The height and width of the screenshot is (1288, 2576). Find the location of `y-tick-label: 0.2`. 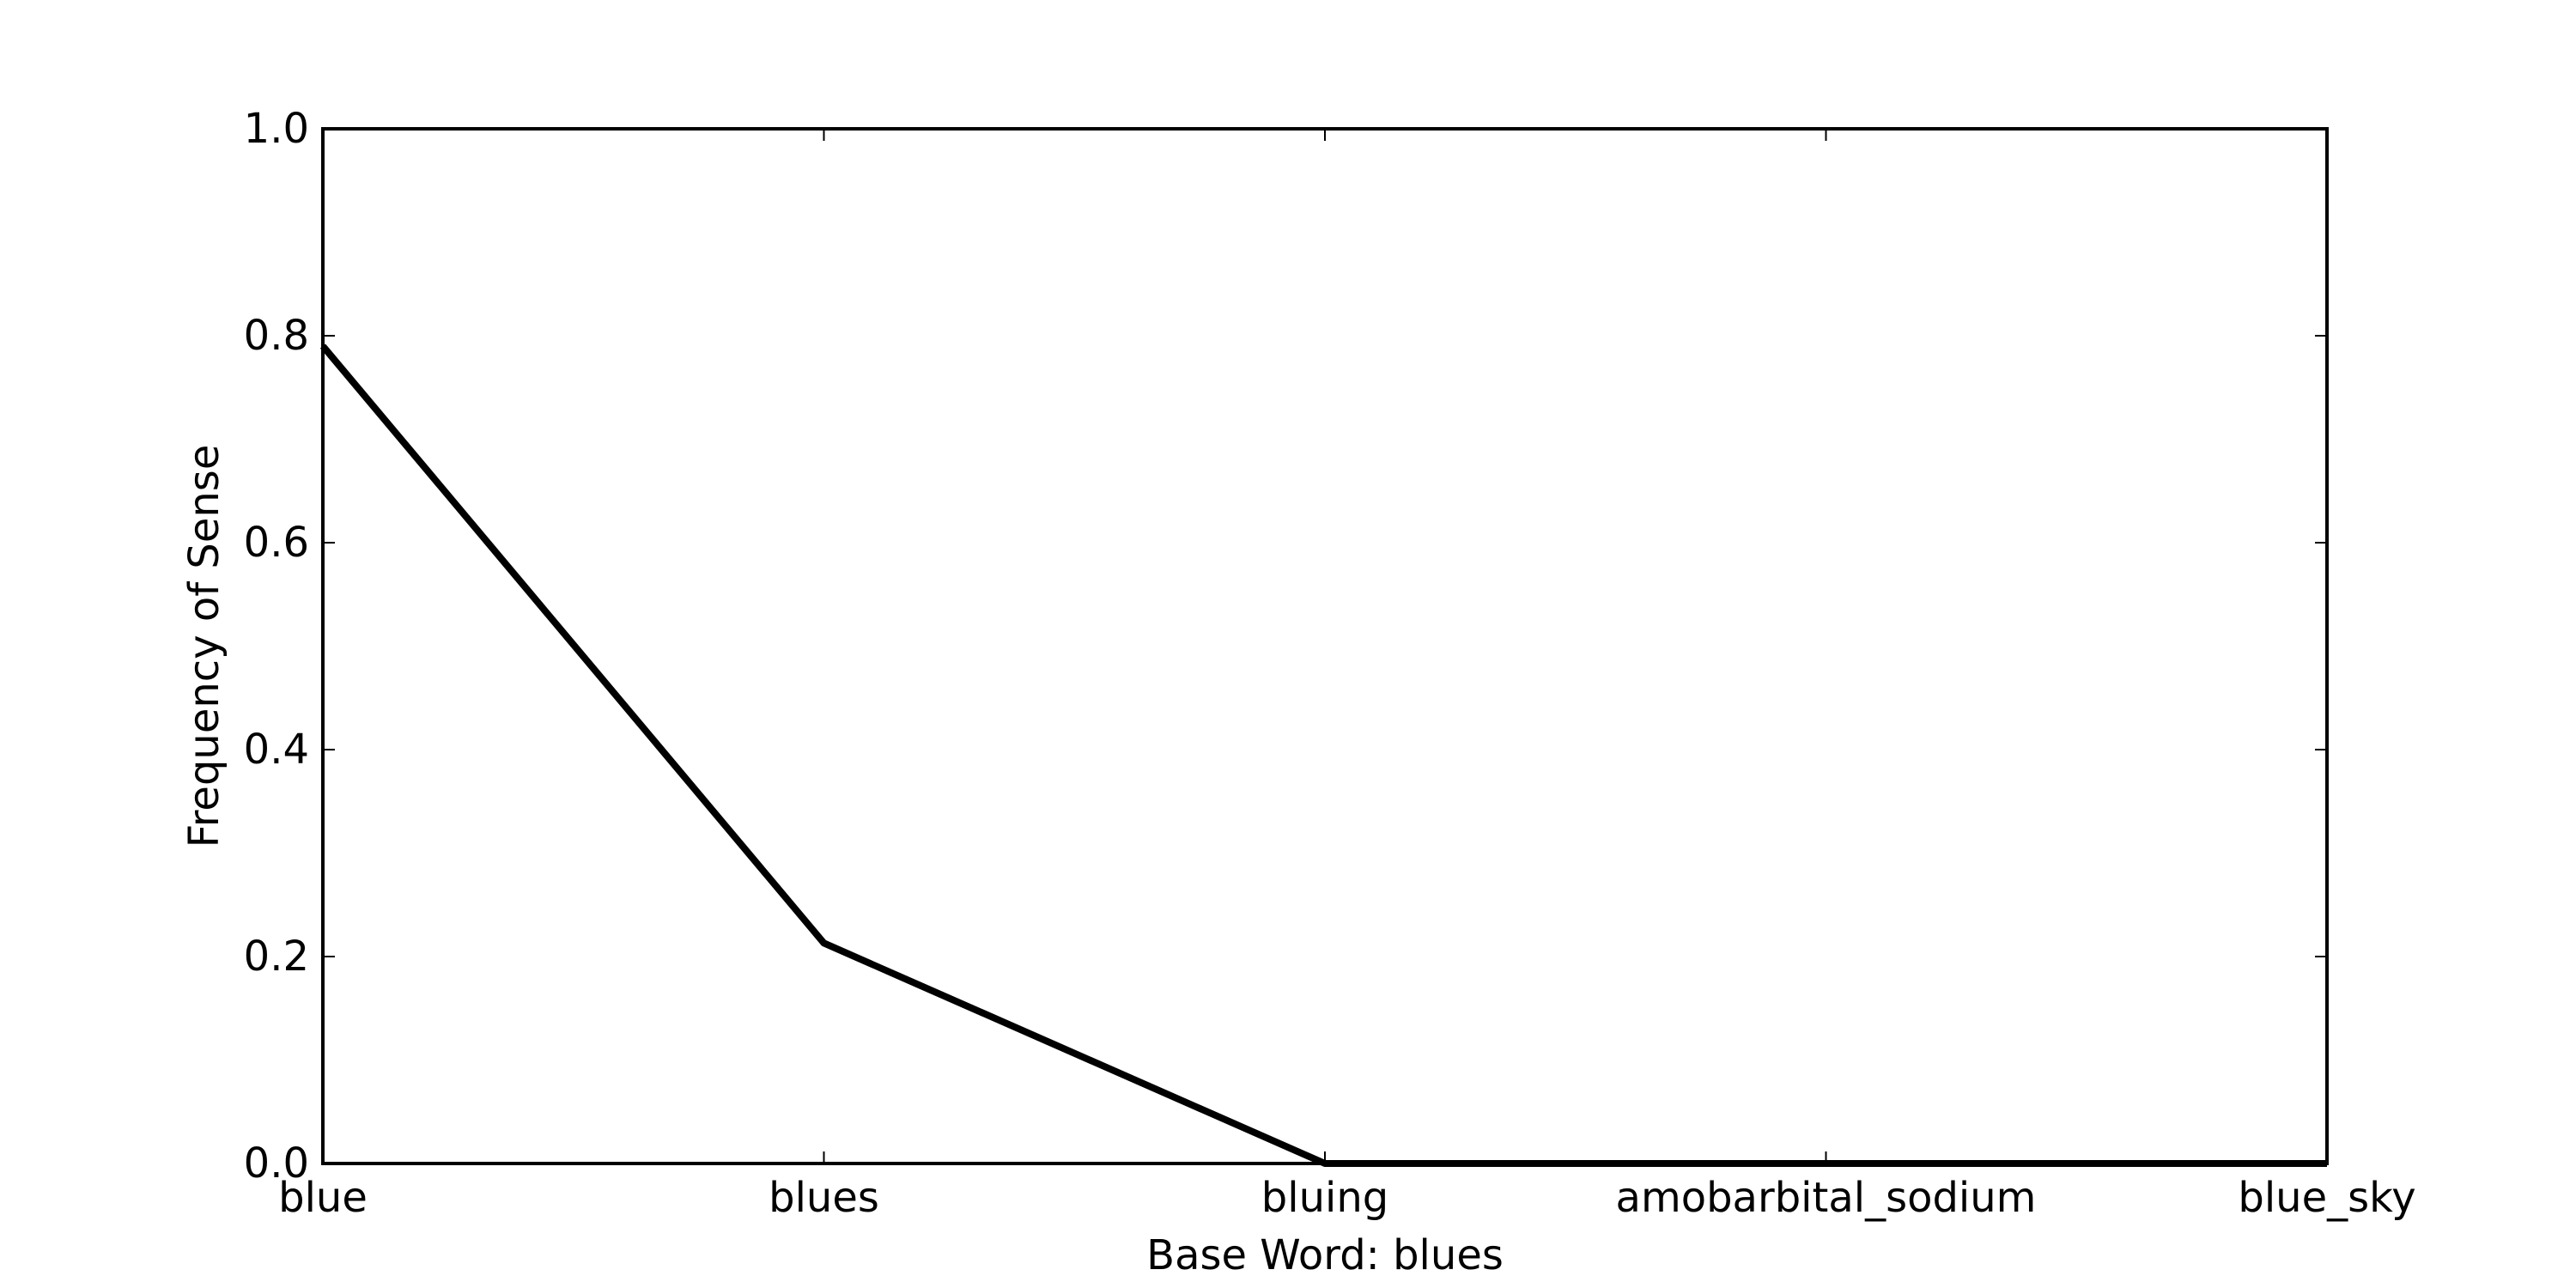

y-tick-label: 0.2 is located at coordinates (276, 957).